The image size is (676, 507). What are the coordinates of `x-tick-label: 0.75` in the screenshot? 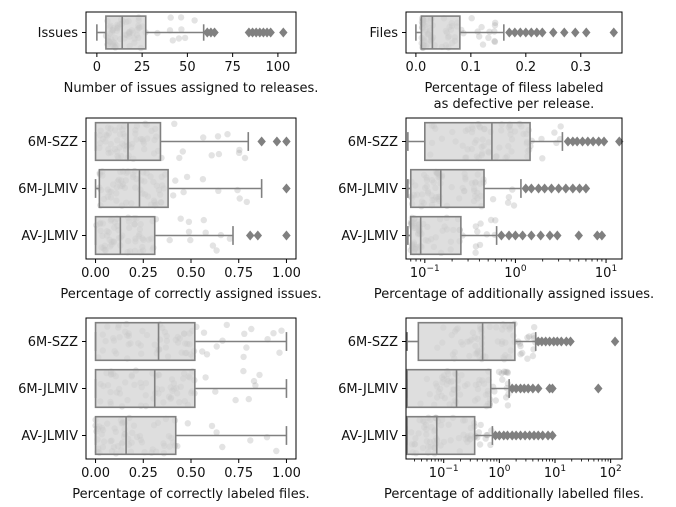 It's located at (238, 273).